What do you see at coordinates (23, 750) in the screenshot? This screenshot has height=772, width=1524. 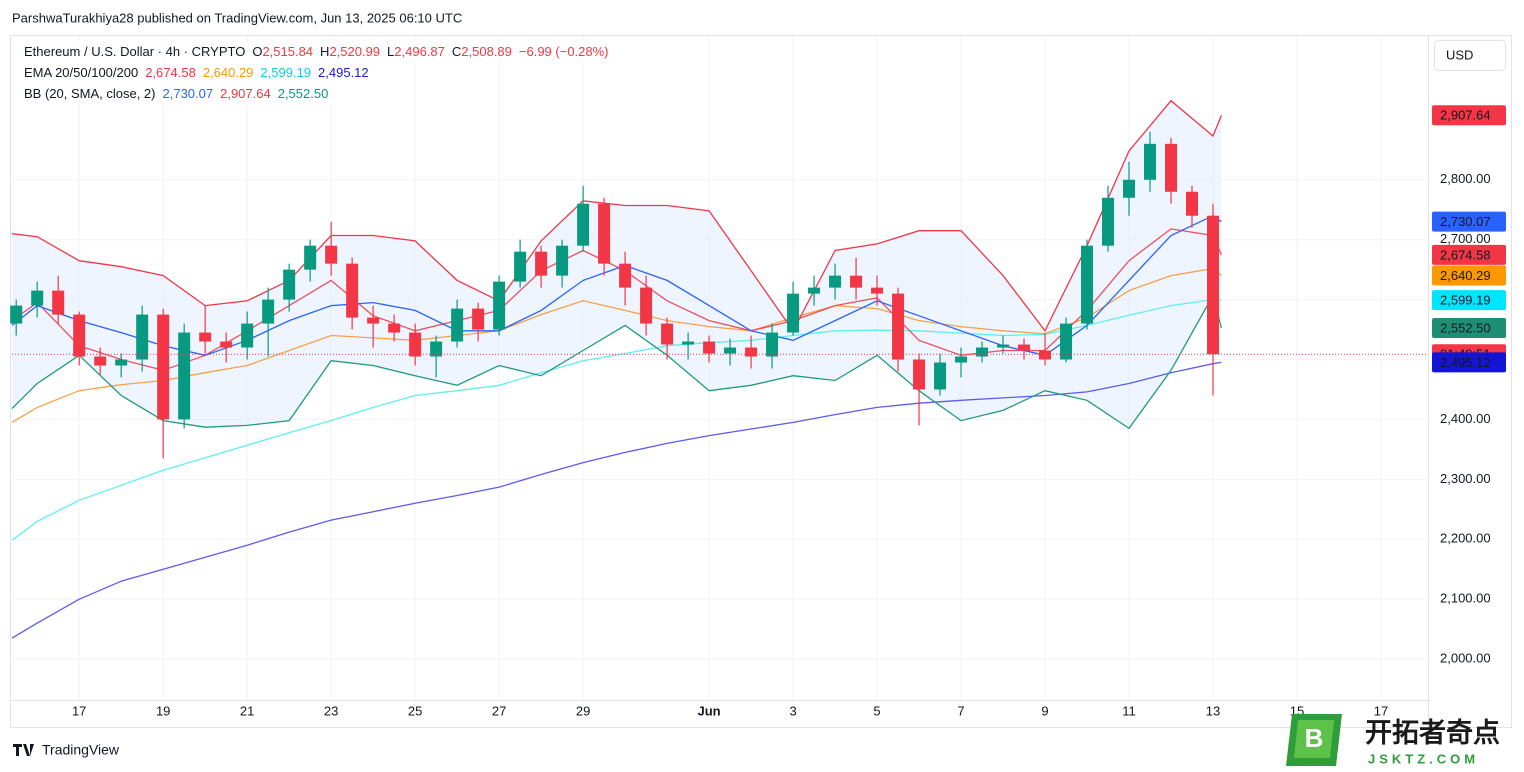 I see `brand-logo` at bounding box center [23, 750].